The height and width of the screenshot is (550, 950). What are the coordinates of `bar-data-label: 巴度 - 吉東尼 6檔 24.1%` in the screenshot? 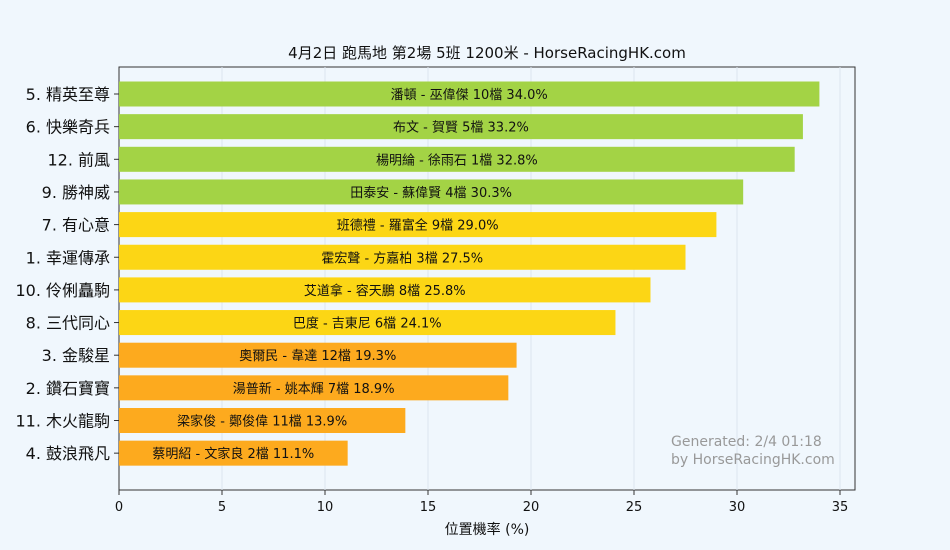 It's located at (367, 324).